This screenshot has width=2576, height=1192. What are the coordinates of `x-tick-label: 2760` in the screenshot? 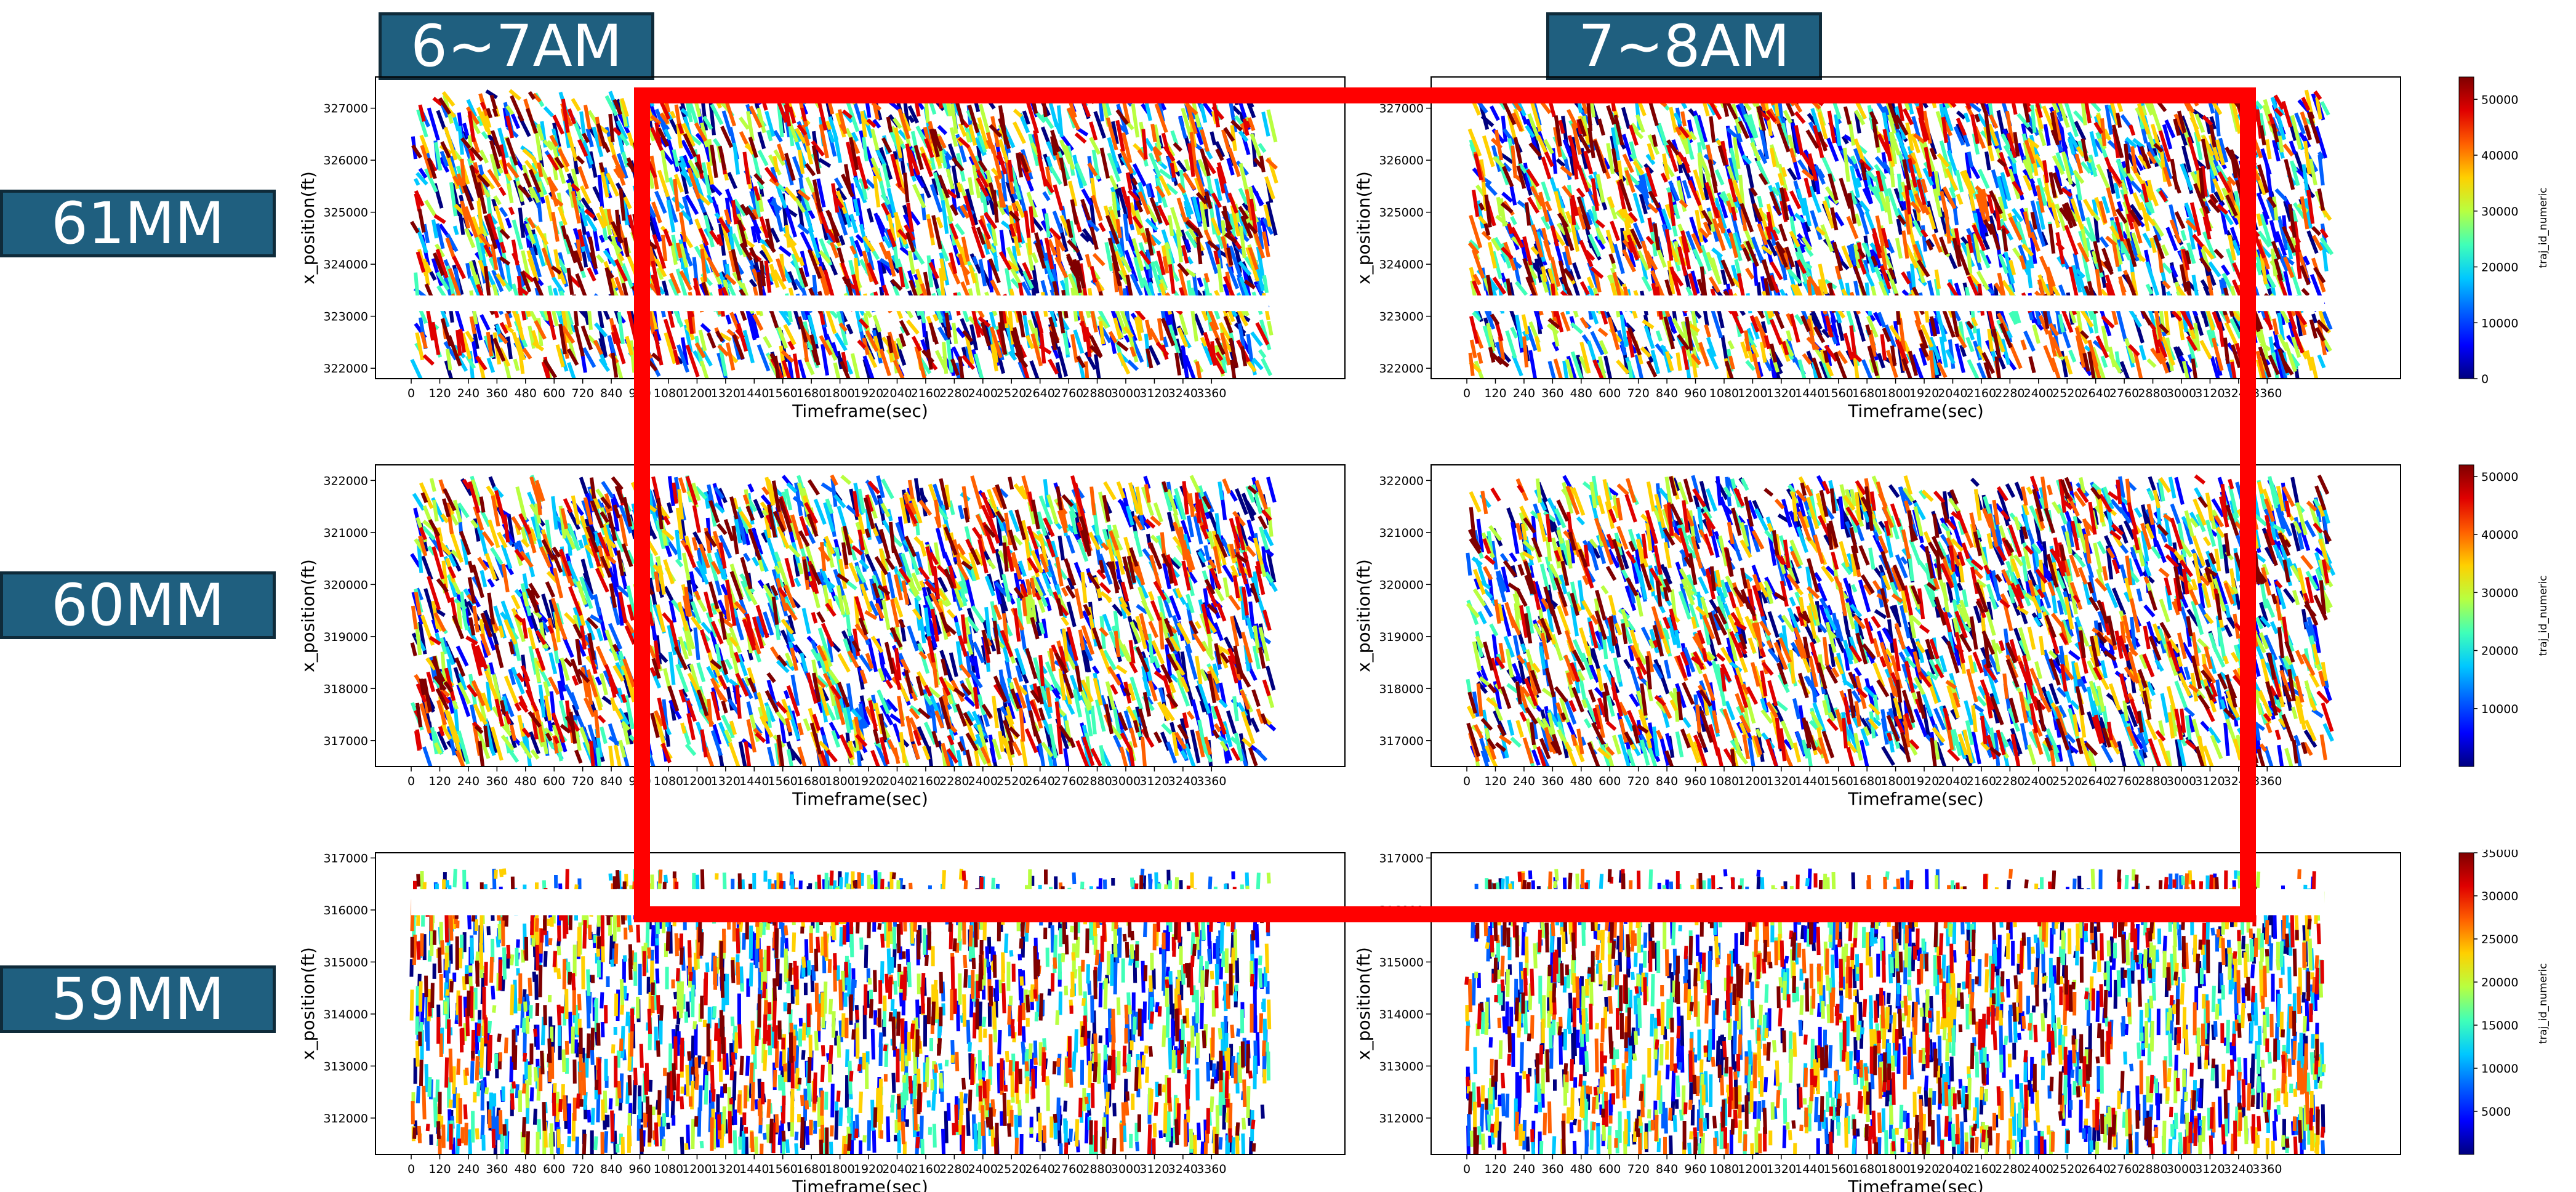 It's located at (1068, 1169).